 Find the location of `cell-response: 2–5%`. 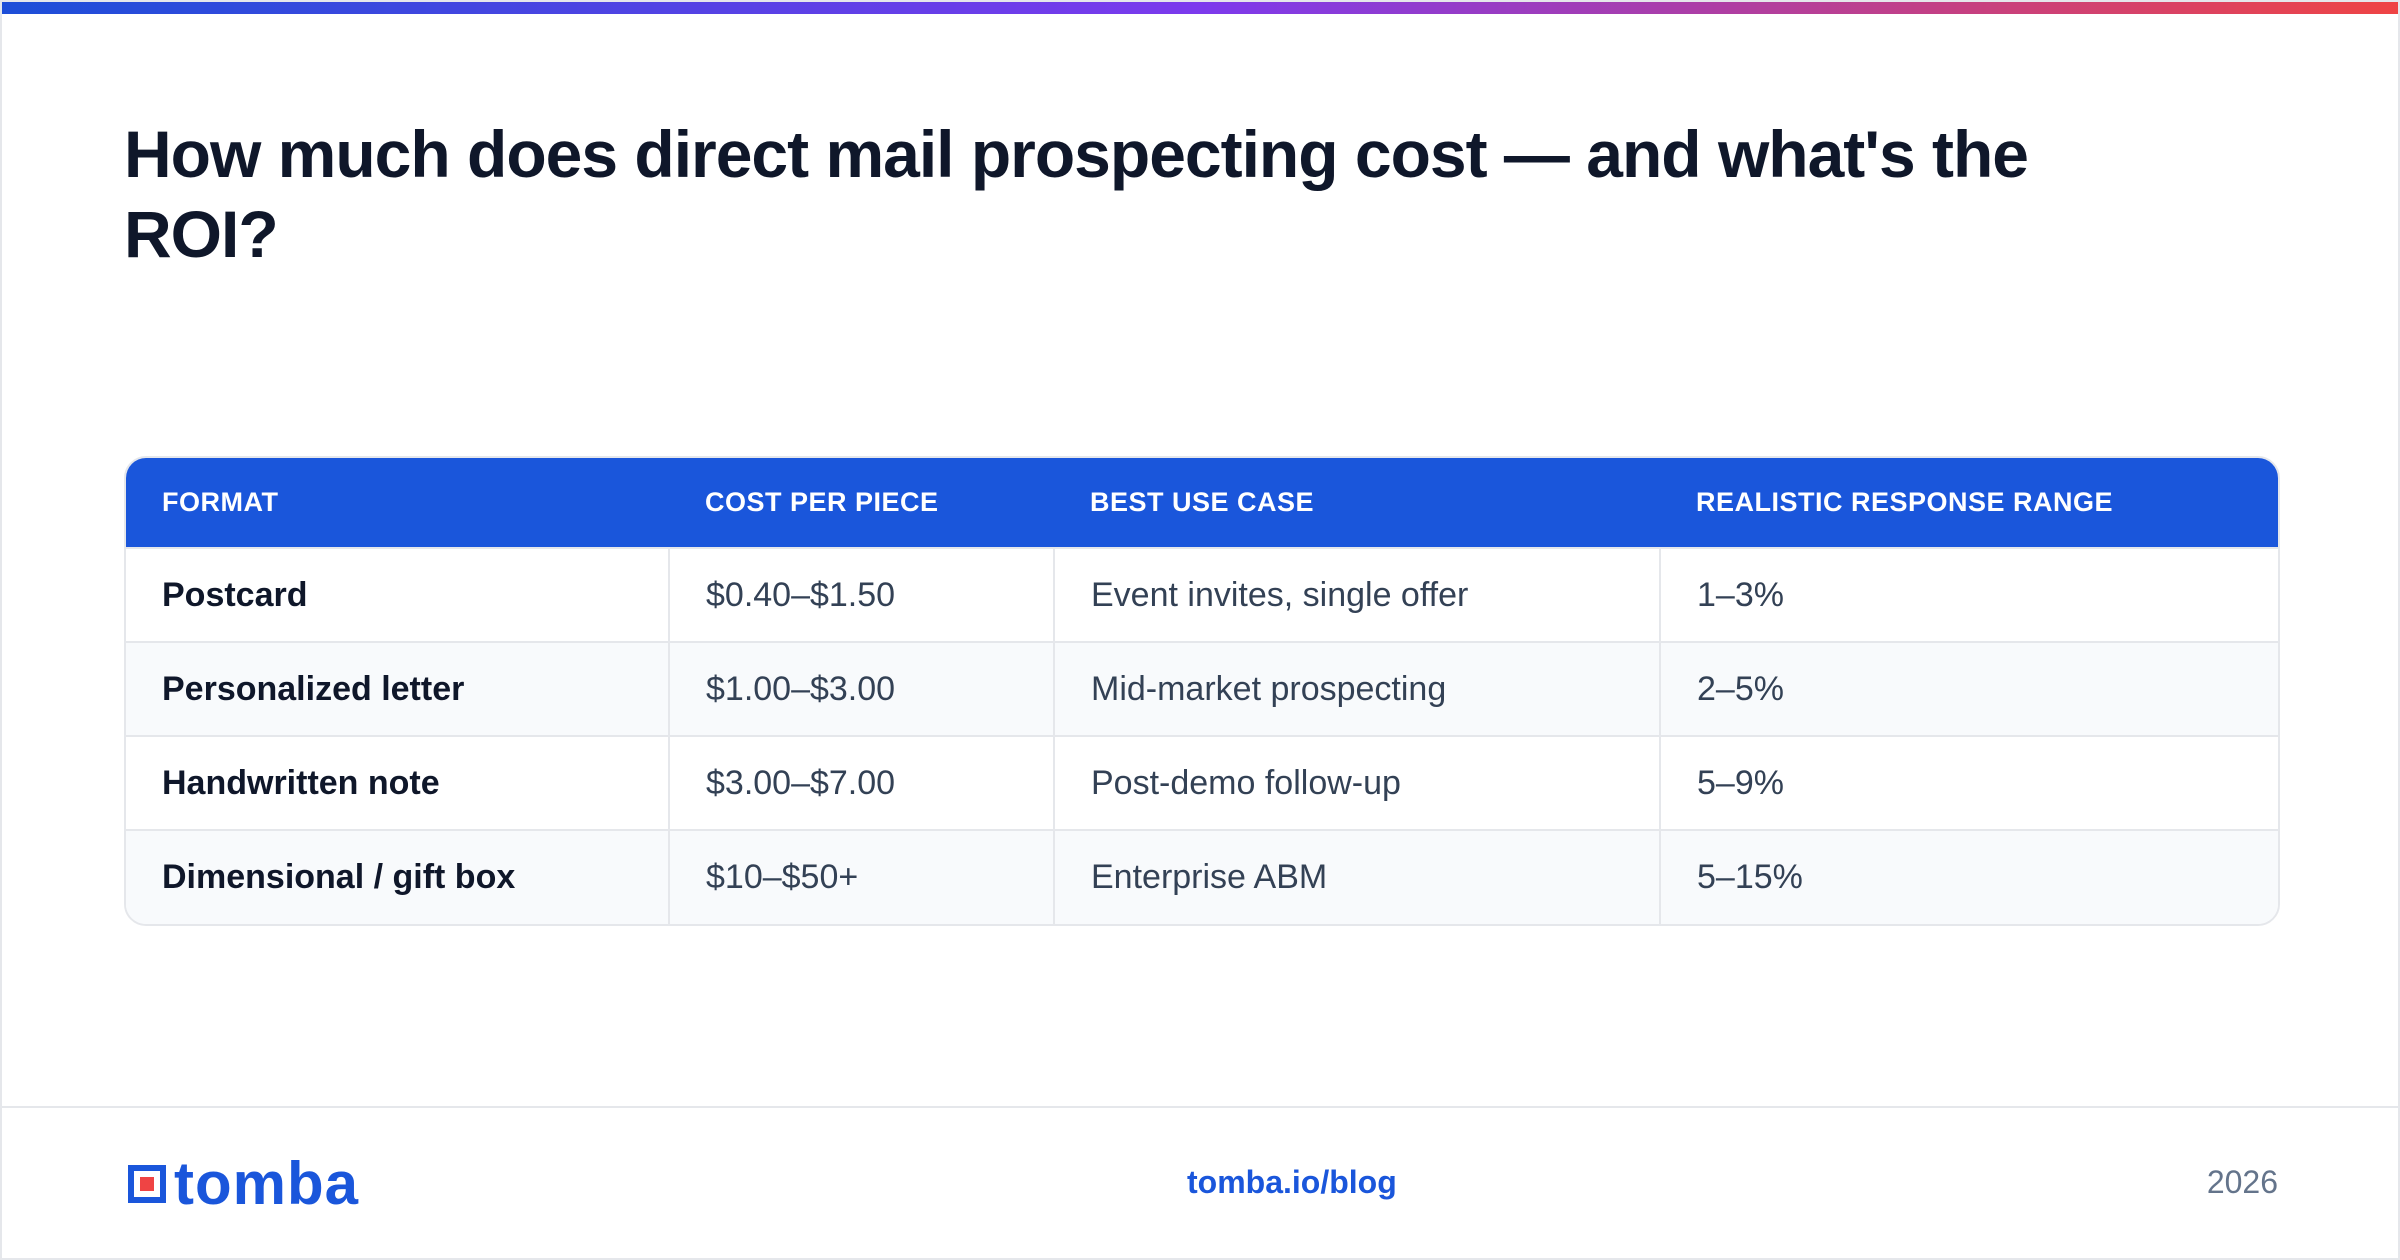

cell-response: 2–5% is located at coordinates (1968, 688).